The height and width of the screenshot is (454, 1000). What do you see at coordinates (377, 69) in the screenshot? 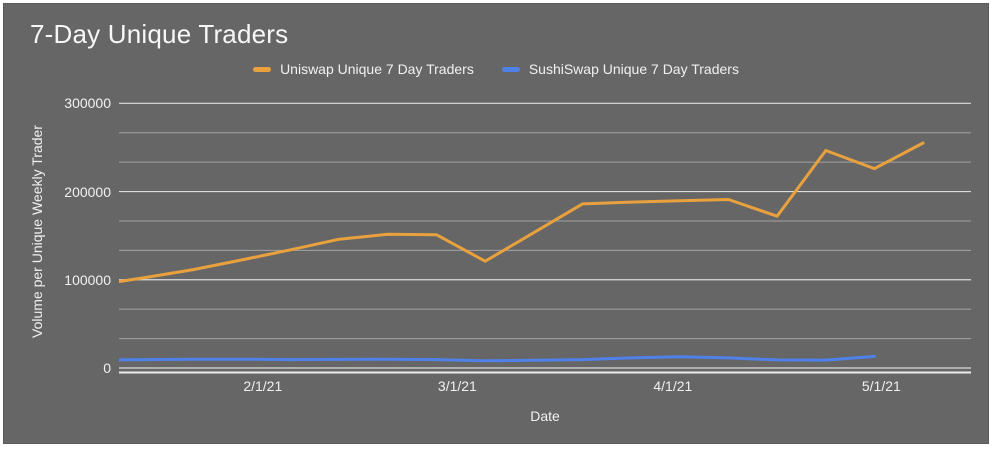
I see `legend-label-uniswap: Uniswap Unique 7 Day Traders` at bounding box center [377, 69].